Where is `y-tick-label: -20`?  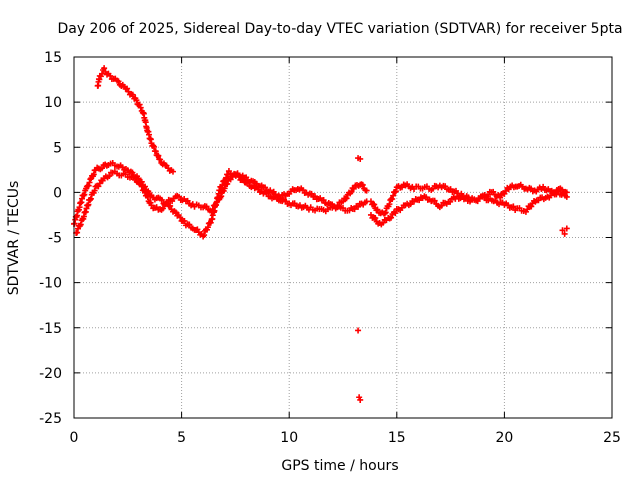
y-tick-label: -20 is located at coordinates (50, 374).